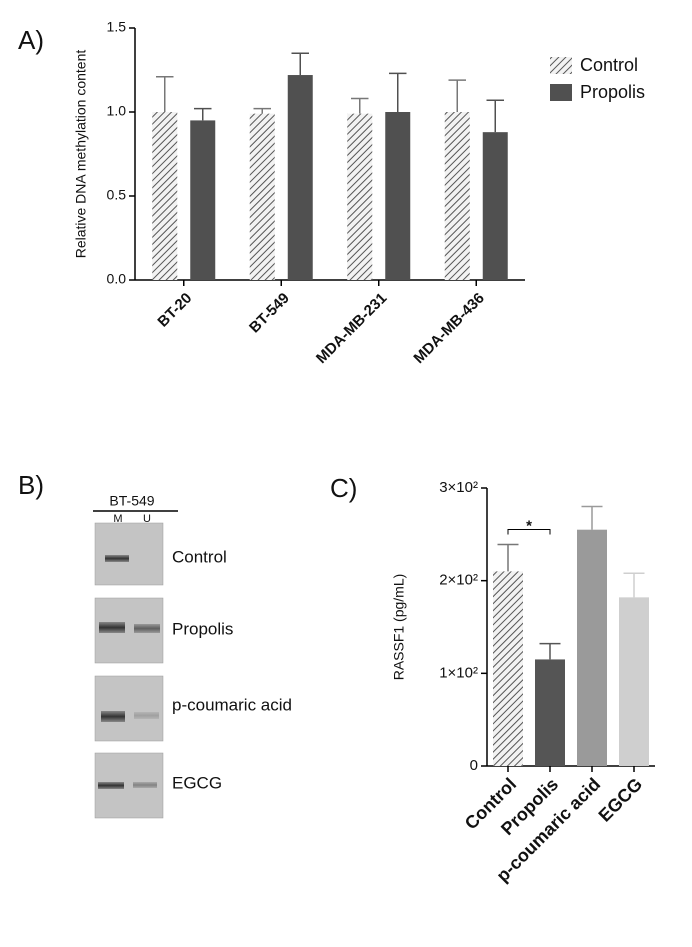 The height and width of the screenshot is (947, 692). Describe the element at coordinates (269, 313) in the screenshot. I see `x-tick-label: BT-549` at that location.